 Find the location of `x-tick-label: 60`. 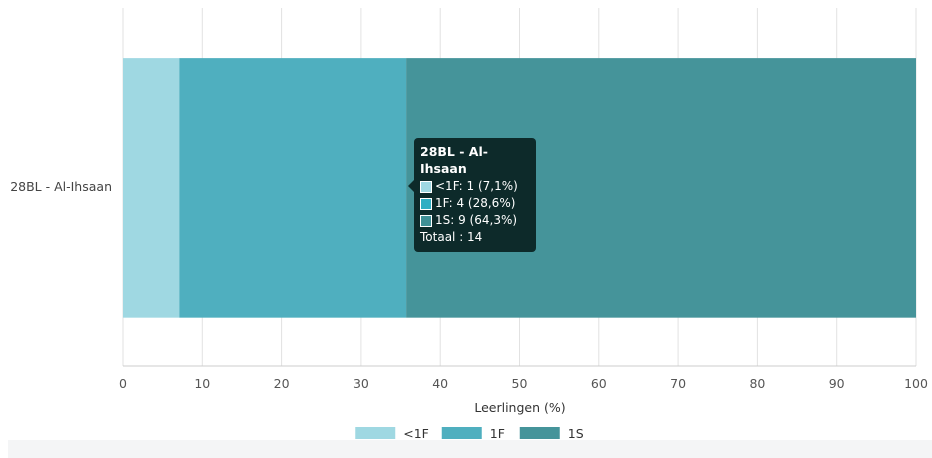

x-tick-label: 60 is located at coordinates (599, 383).